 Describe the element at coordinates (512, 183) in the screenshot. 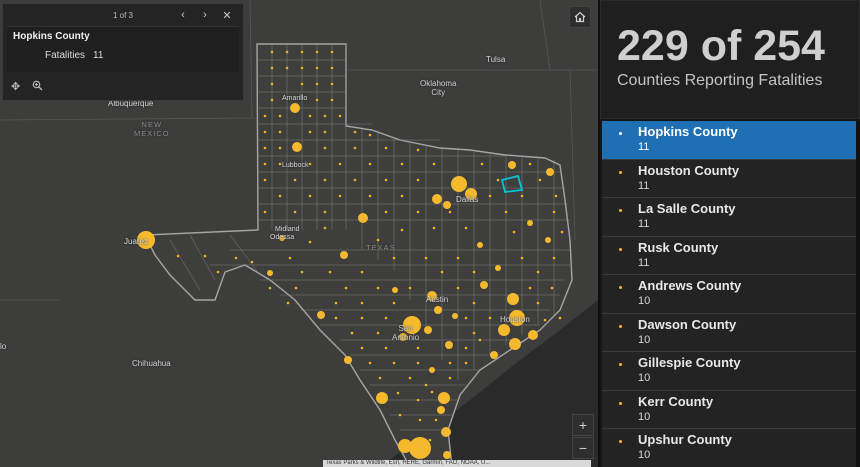

I see `hopkins-county-highlight` at that location.